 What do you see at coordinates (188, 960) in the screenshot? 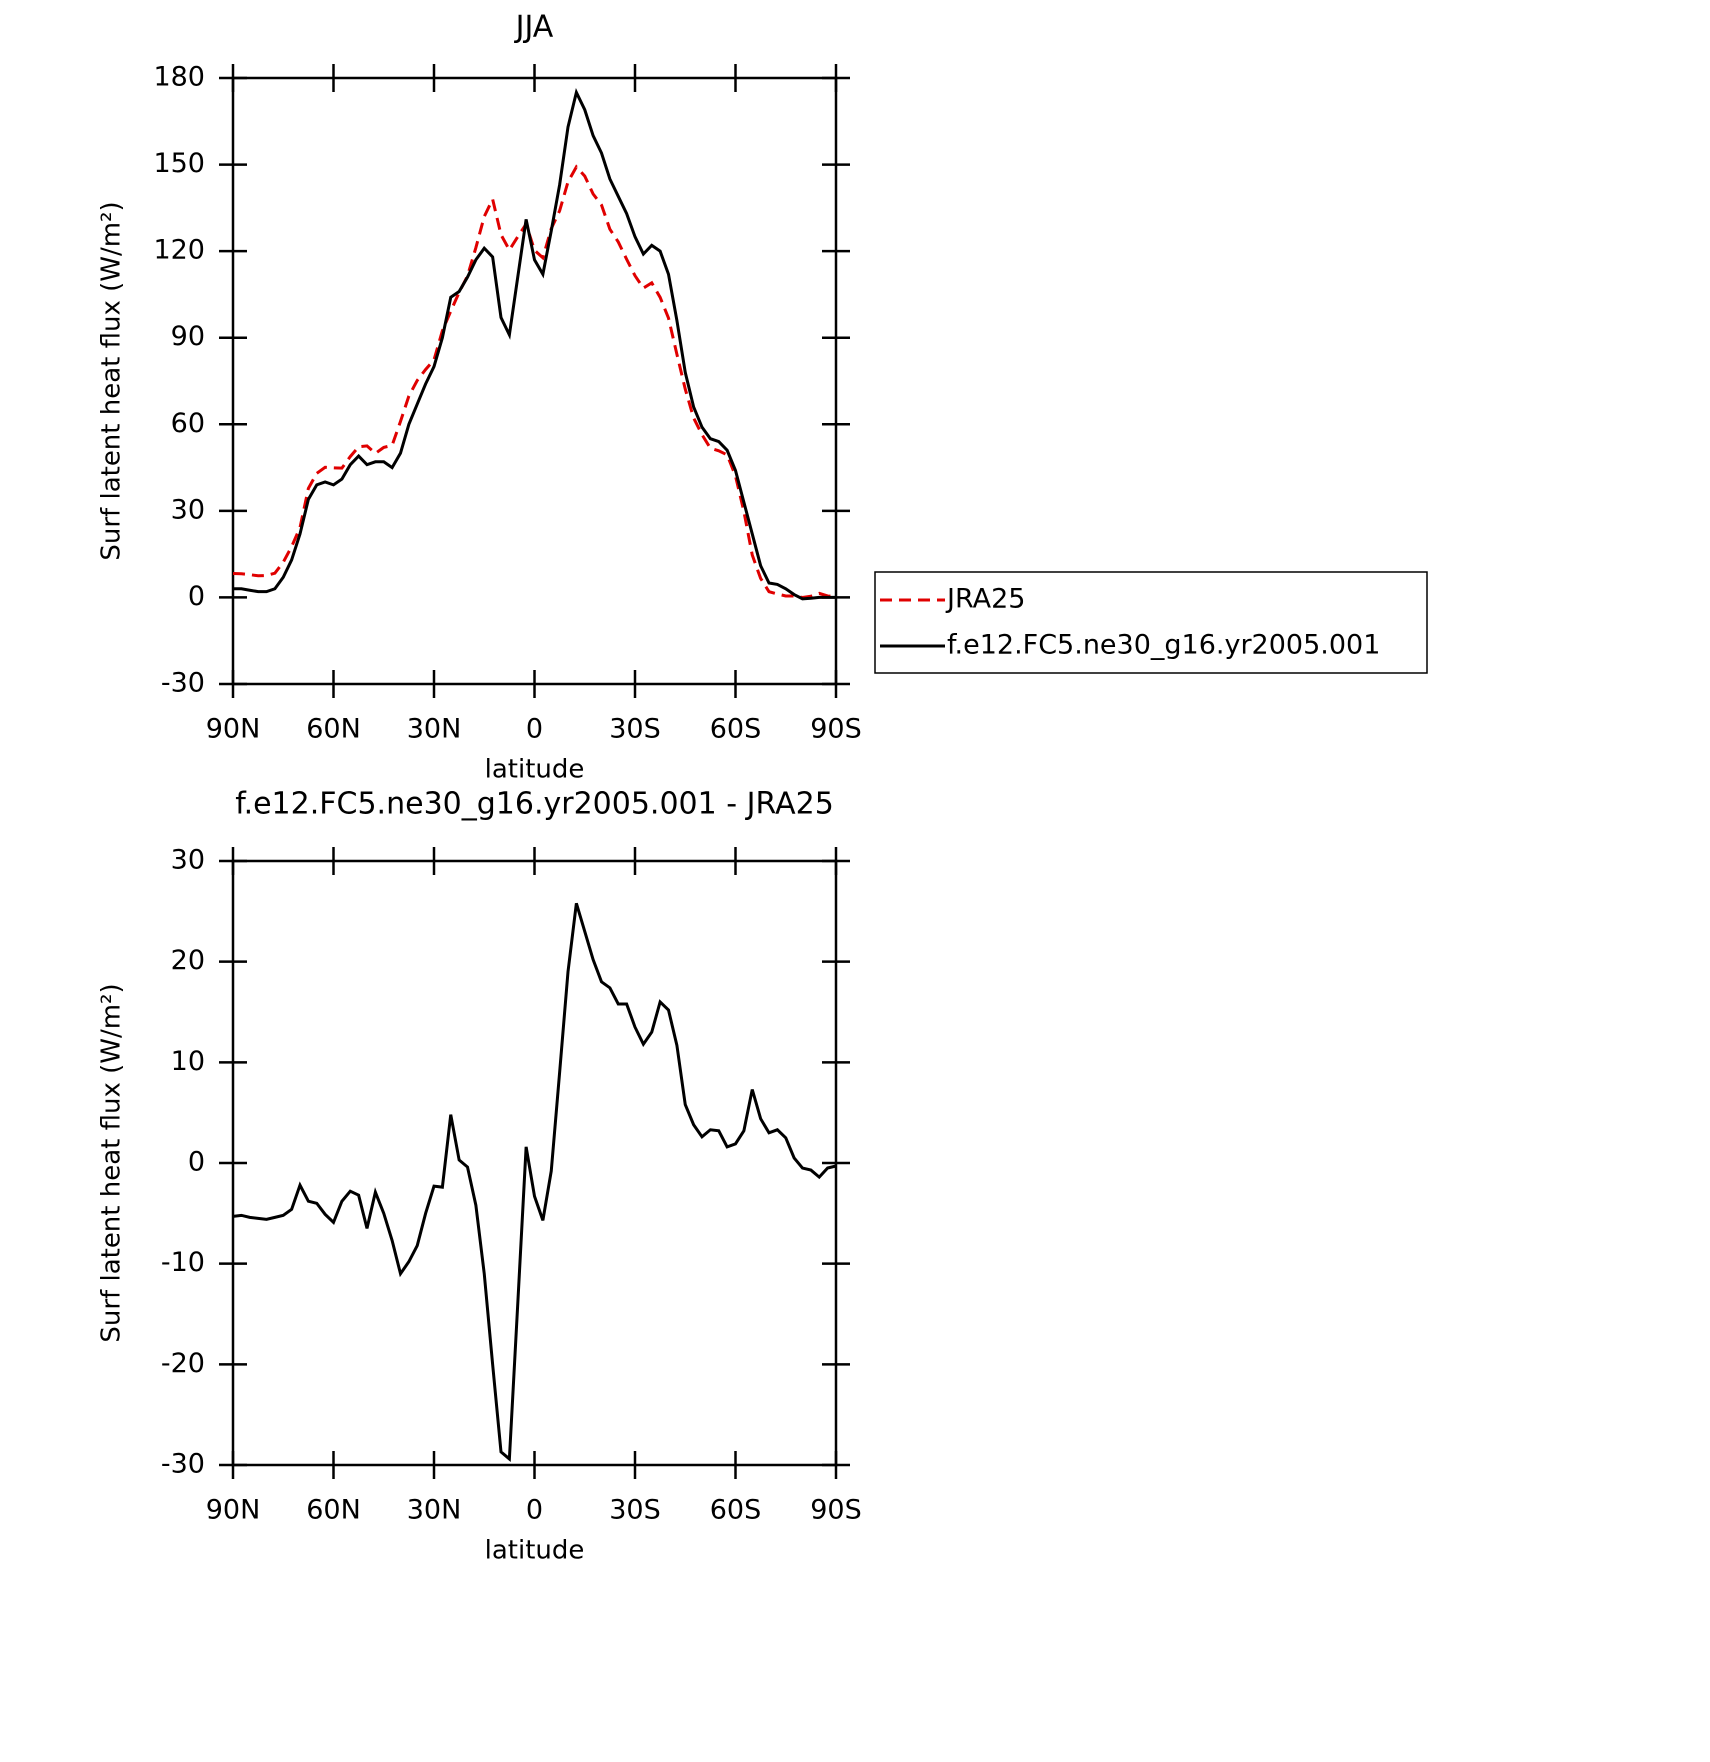
I see `y-tick-label: 20` at bounding box center [188, 960].